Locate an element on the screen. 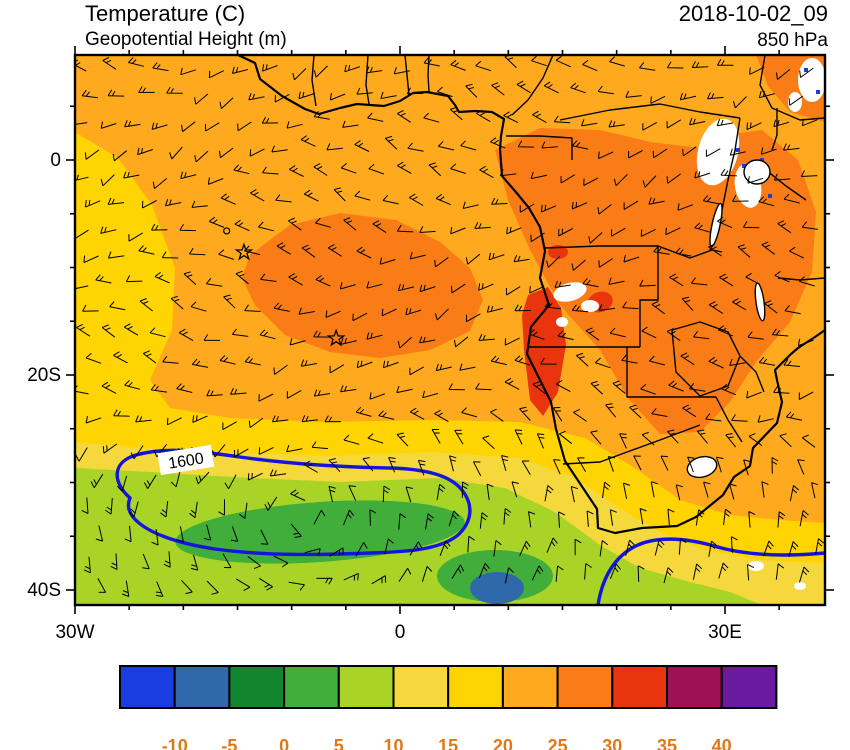 This screenshot has width=850, height=750. lesotho-highlands is located at coordinates (702, 467).